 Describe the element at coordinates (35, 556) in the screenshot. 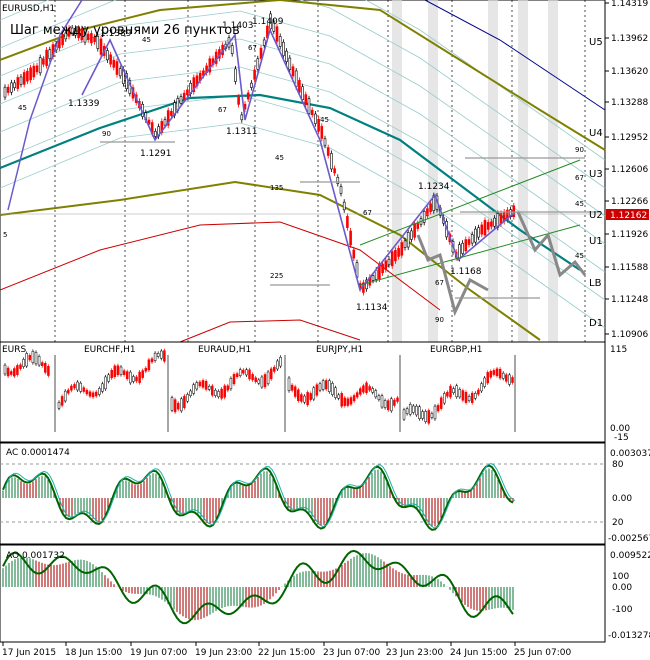

I see `ao-label: AO 0.001732` at that location.